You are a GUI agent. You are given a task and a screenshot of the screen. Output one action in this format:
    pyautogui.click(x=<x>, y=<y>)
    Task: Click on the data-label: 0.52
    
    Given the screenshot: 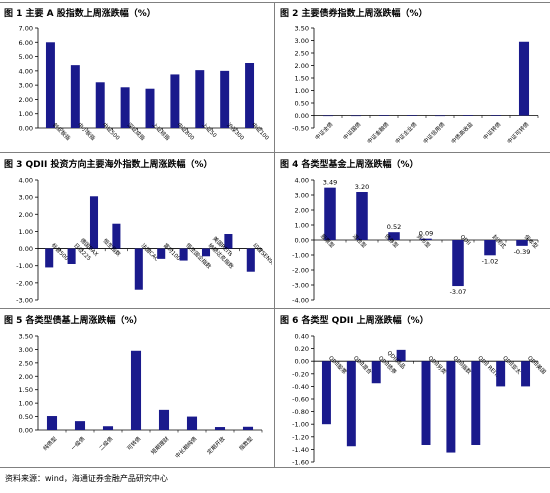 What is the action you would take?
    pyautogui.click(x=394, y=227)
    